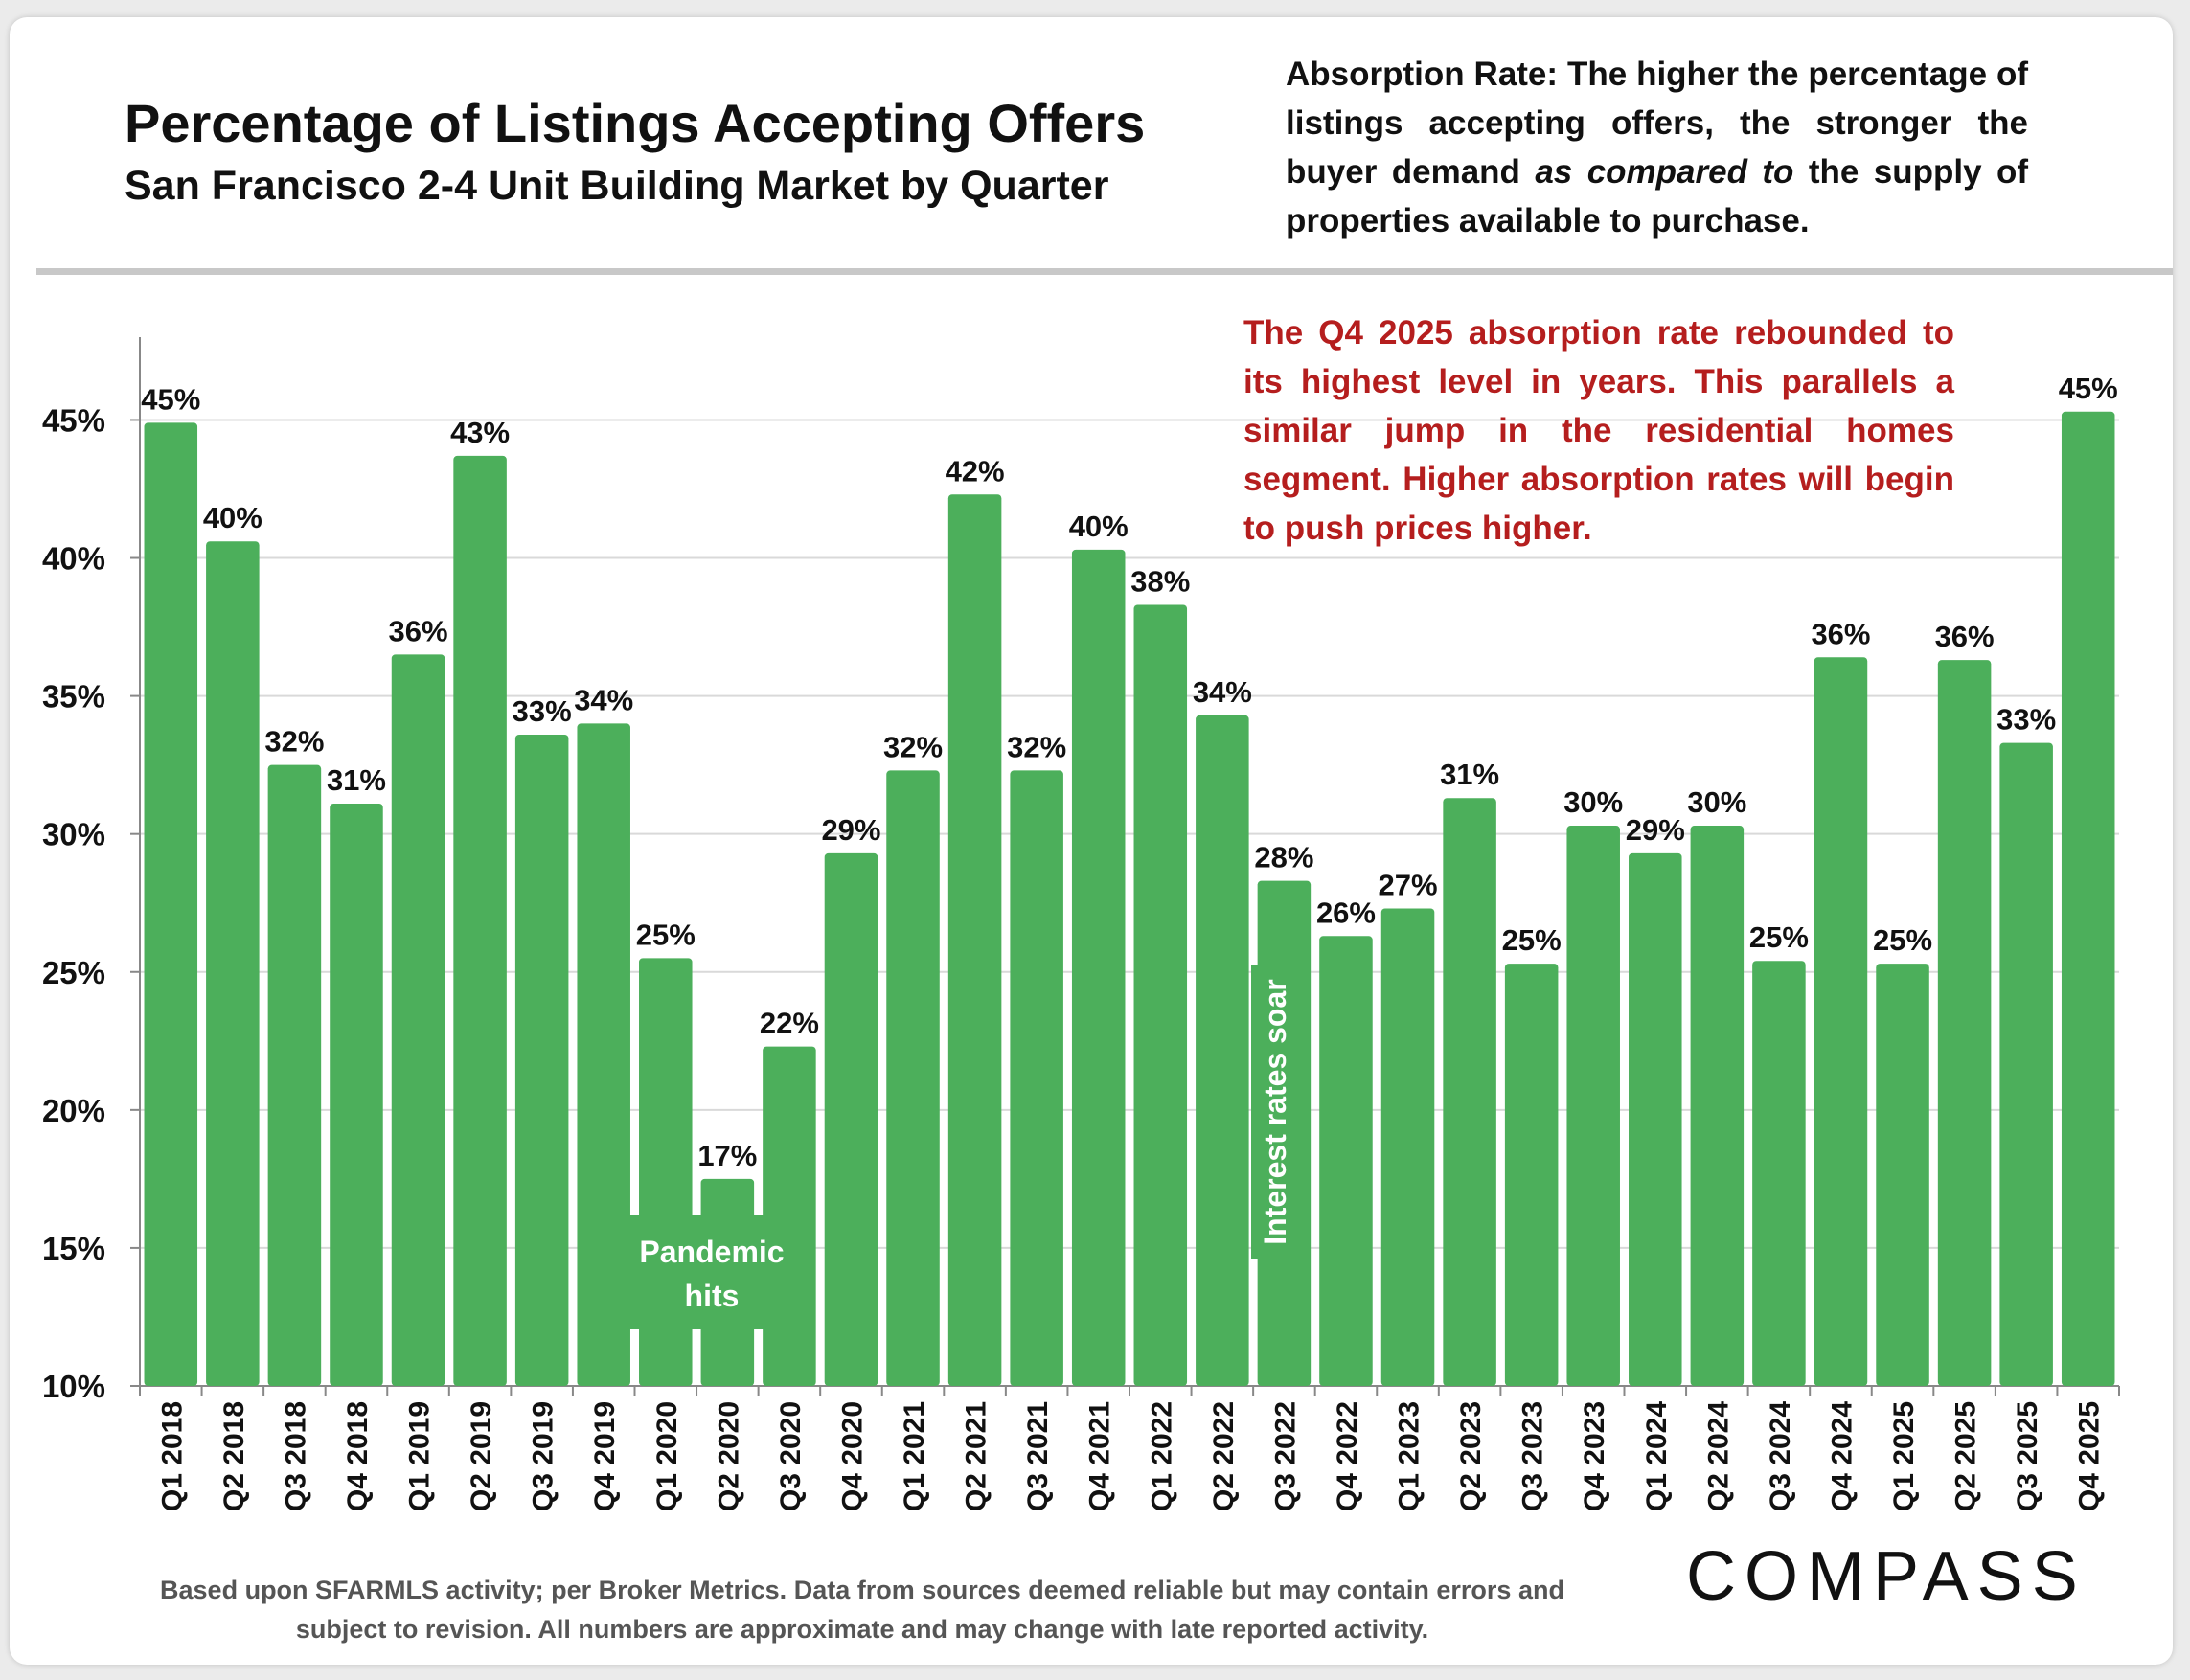 The width and height of the screenshot is (2190, 1680). Describe the element at coordinates (73, 559) in the screenshot. I see `y-tick-label: 40%` at that location.